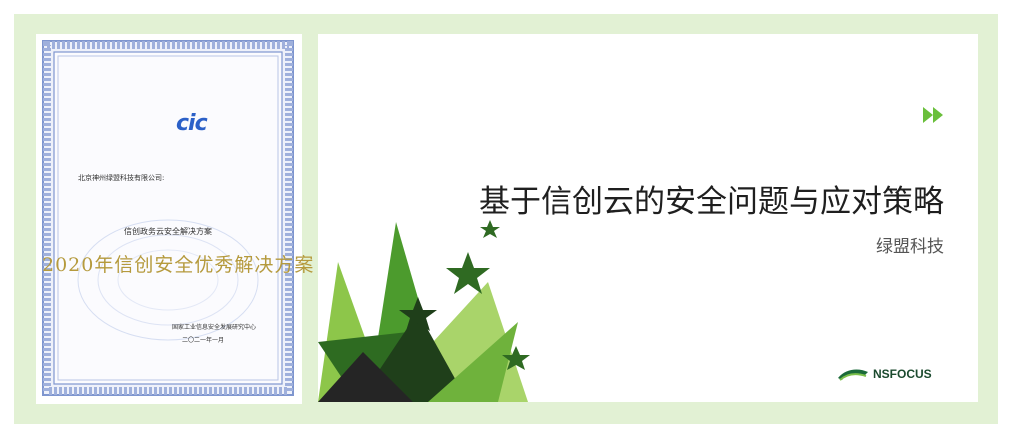 The height and width of the screenshot is (442, 1016). What do you see at coordinates (902, 374) in the screenshot?
I see `nsfocus-brand: NSFOCUS` at bounding box center [902, 374].